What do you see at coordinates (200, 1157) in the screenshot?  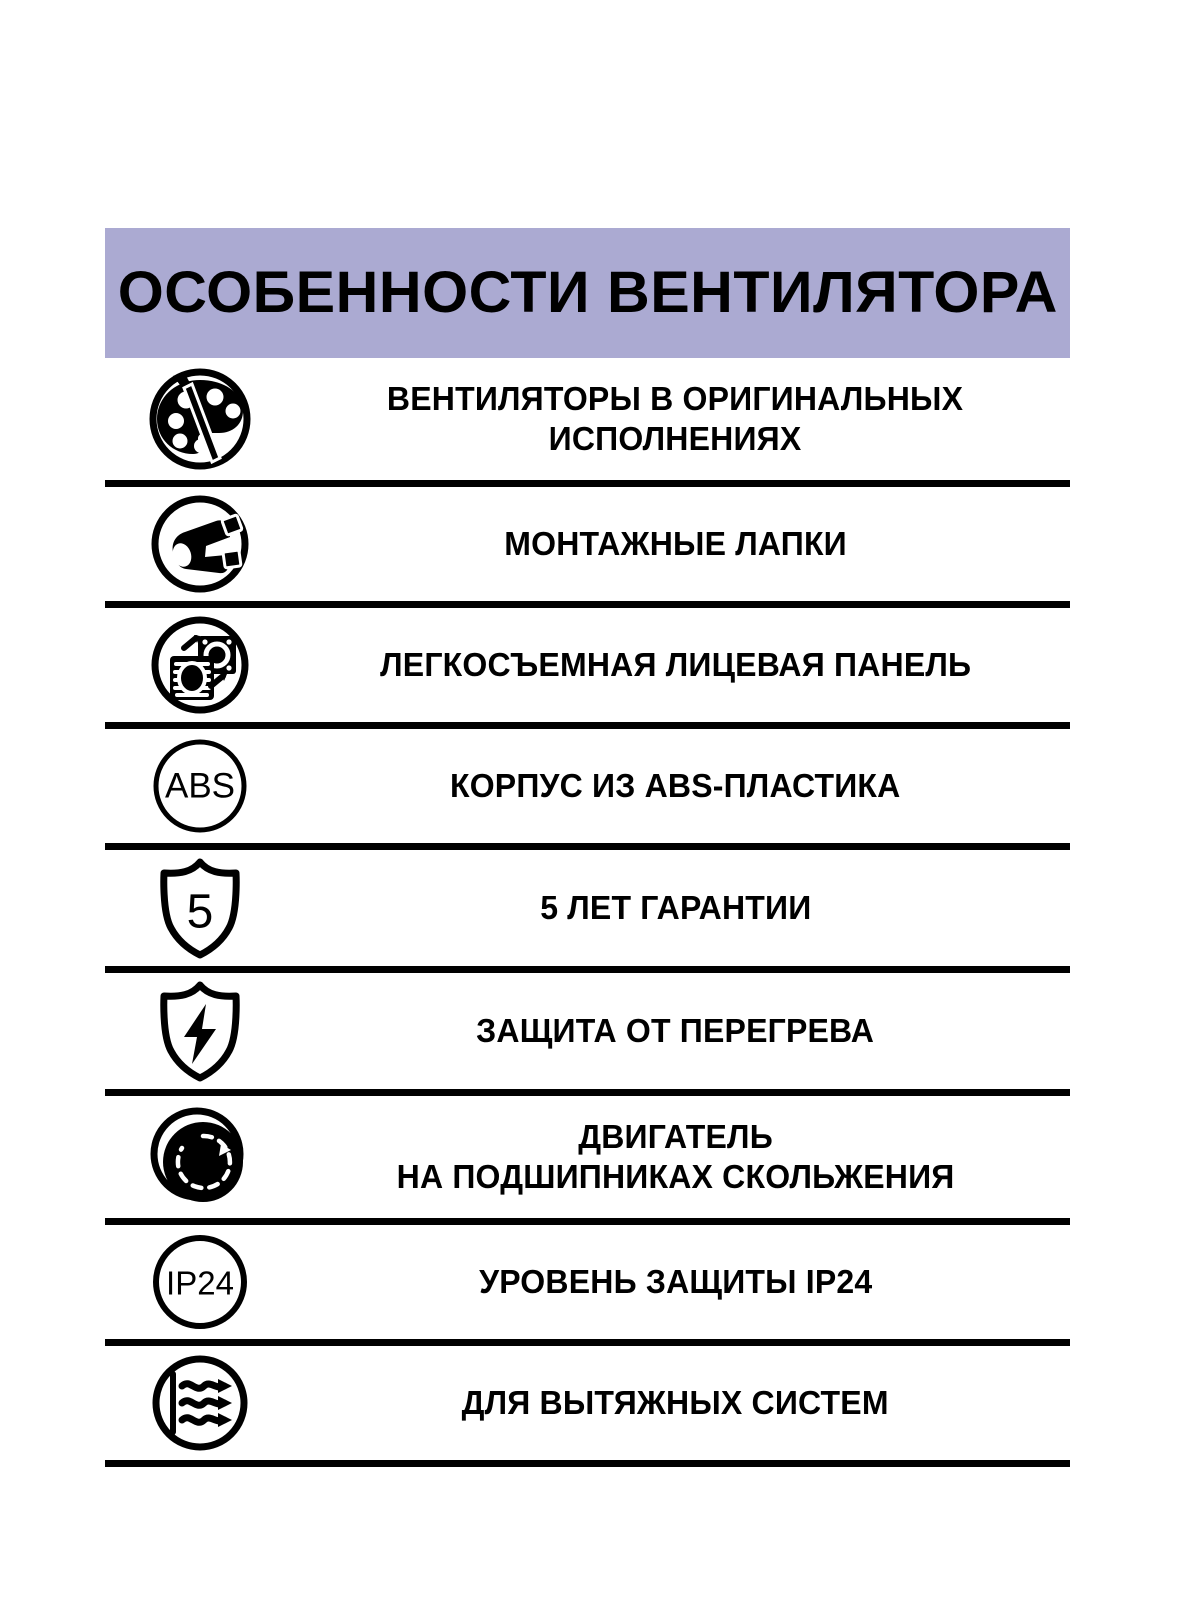 I see `sleeve-bearing-motor-icon` at bounding box center [200, 1157].